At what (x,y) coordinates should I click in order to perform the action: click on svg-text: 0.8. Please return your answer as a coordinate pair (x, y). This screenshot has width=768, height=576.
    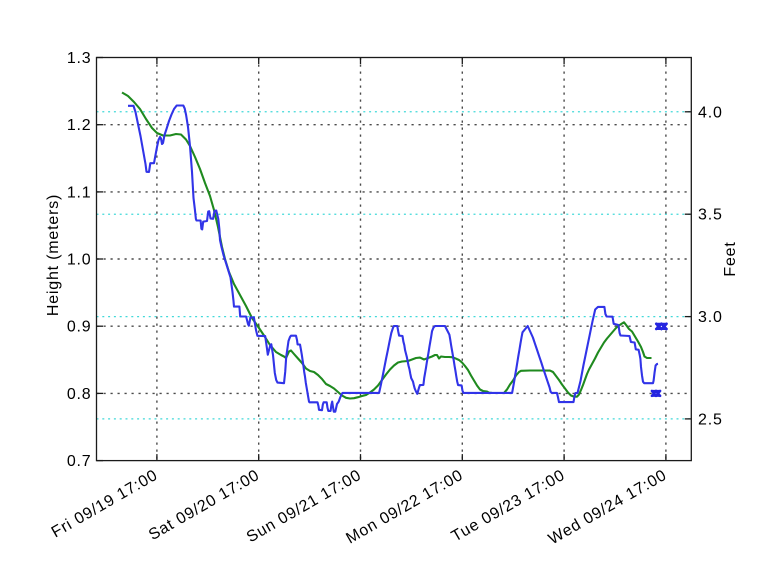
    Looking at the image, I should click on (79, 394).